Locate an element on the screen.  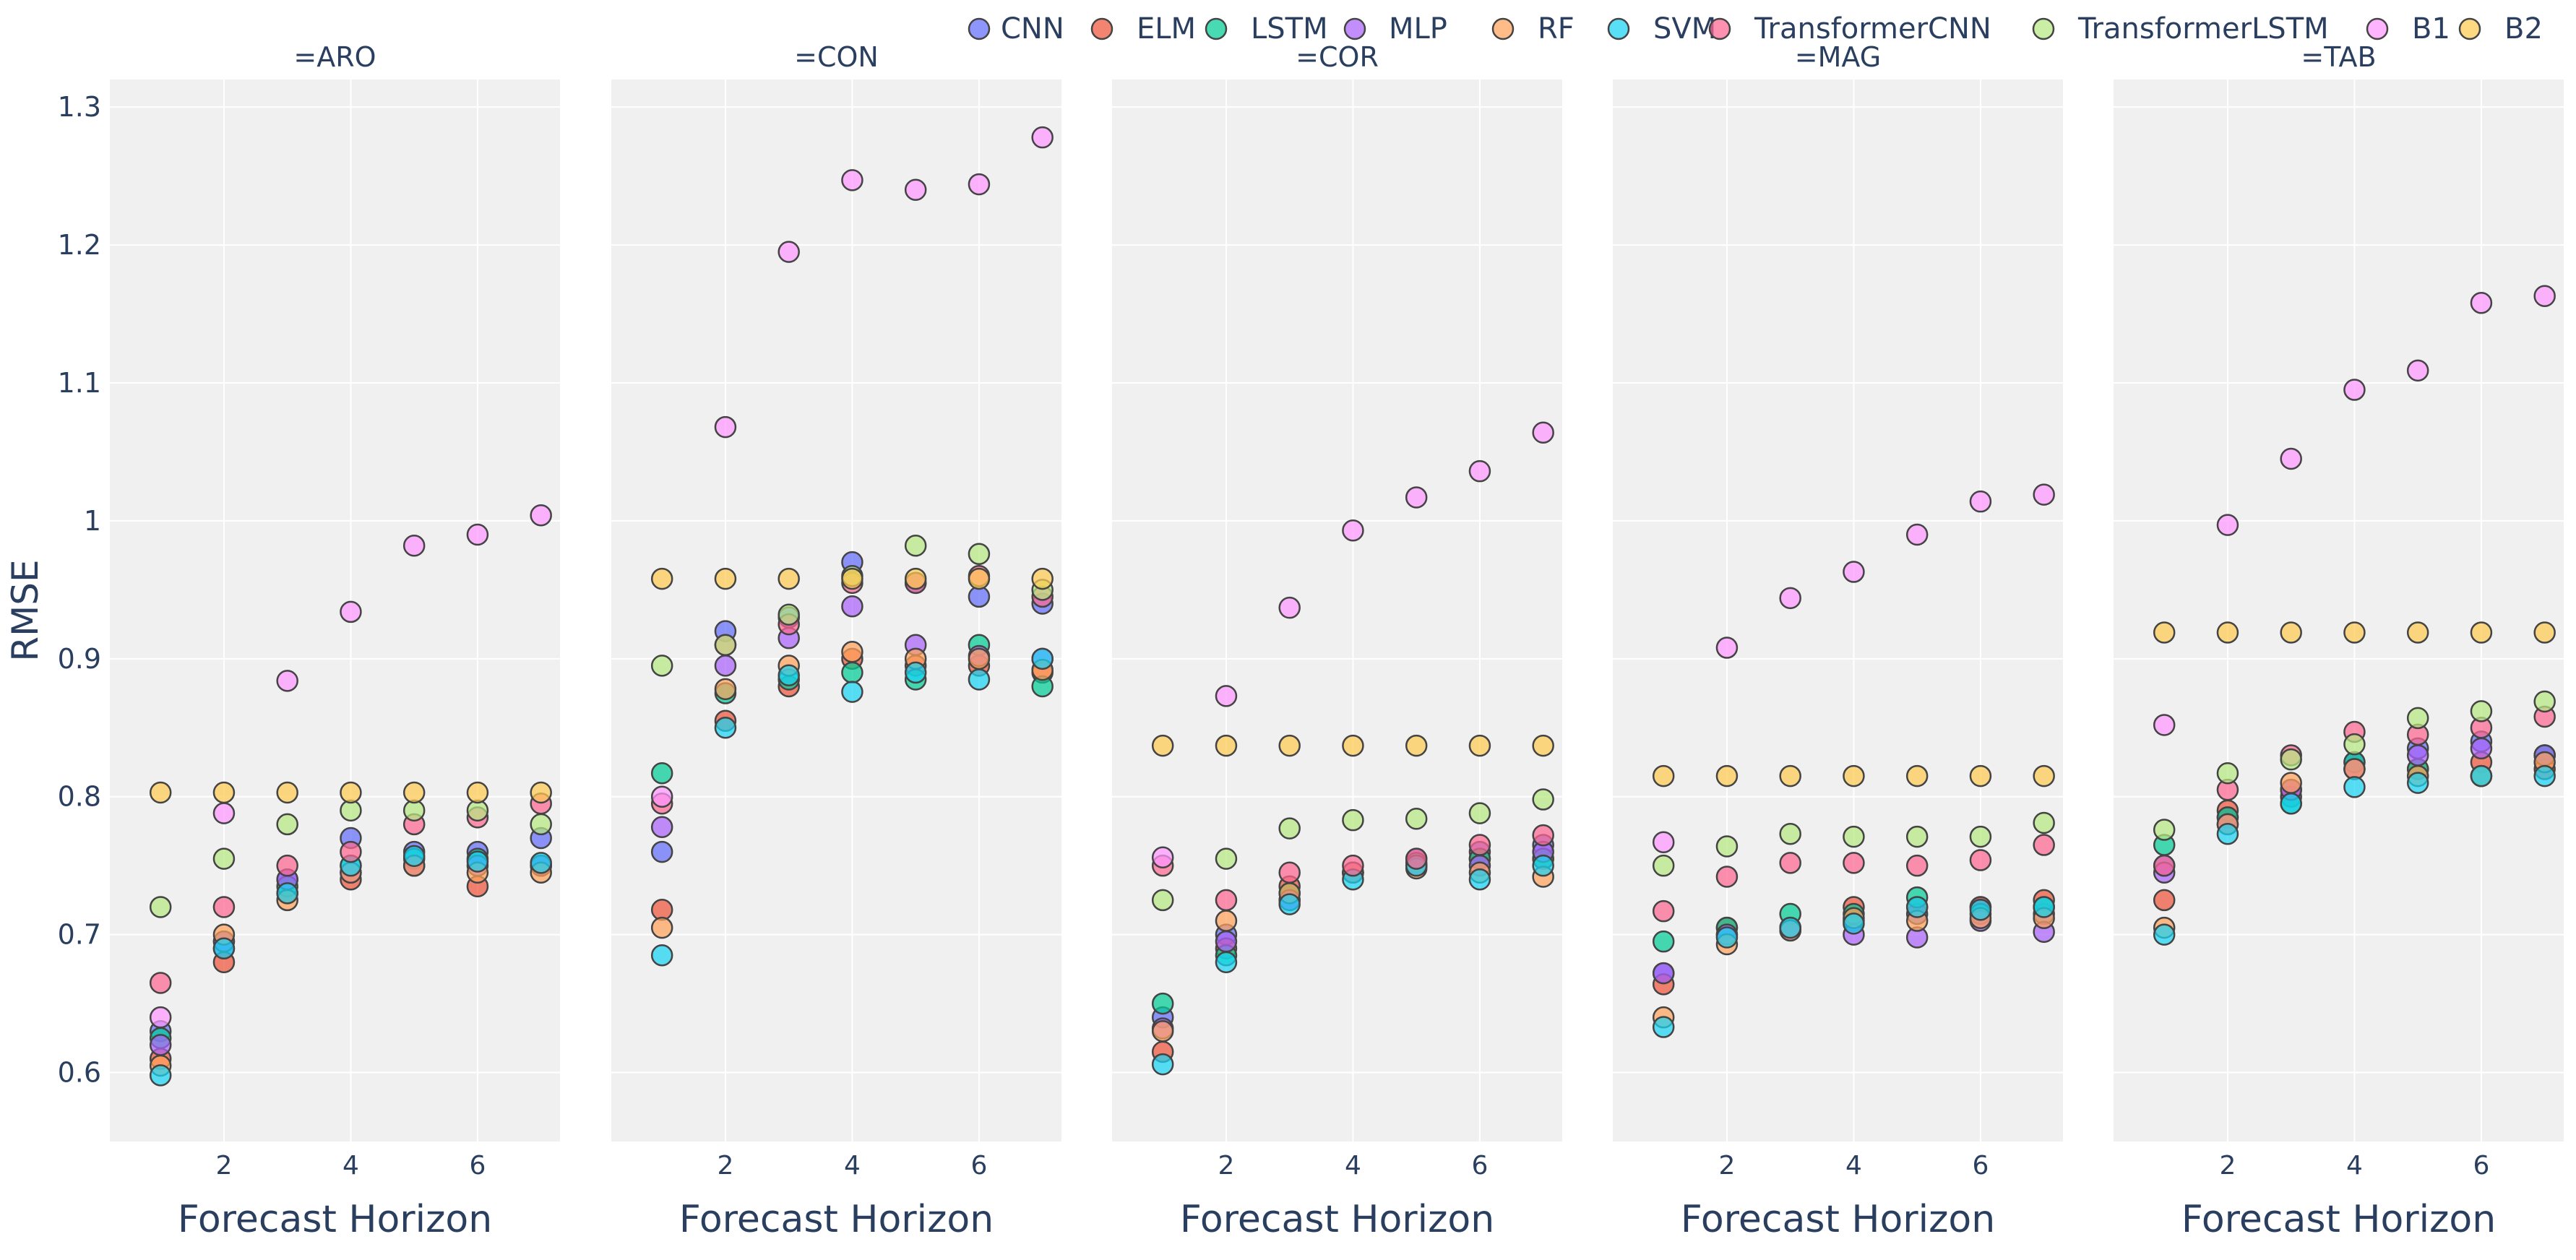
y-tick-label: 1.2 is located at coordinates (79, 245).